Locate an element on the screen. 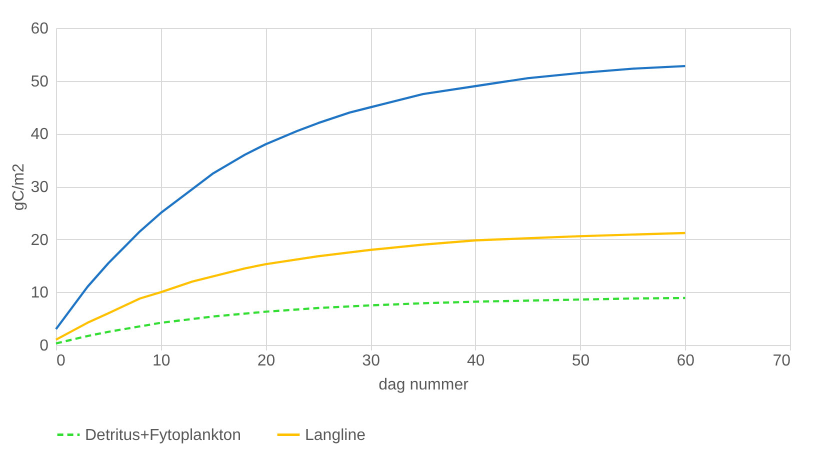 The height and width of the screenshot is (461, 830). x-tick-label: 40 is located at coordinates (476, 361).